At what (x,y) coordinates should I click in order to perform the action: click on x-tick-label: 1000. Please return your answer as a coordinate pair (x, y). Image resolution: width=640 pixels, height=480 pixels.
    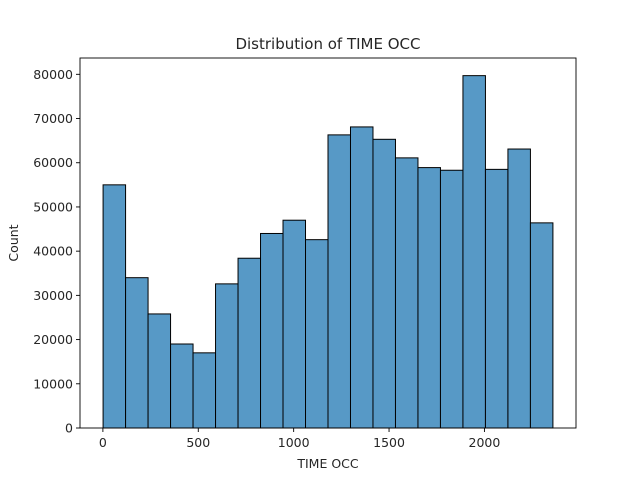
    Looking at the image, I should click on (294, 442).